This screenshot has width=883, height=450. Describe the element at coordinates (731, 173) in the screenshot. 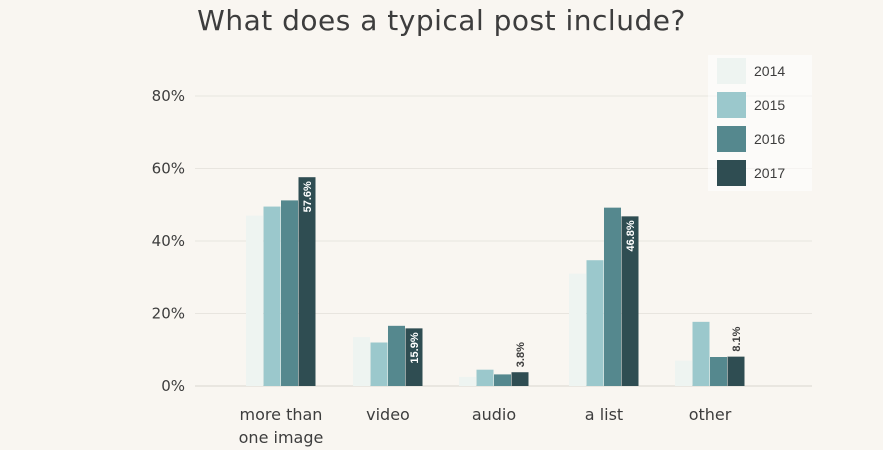

I see `legend-swatch-2017` at that location.